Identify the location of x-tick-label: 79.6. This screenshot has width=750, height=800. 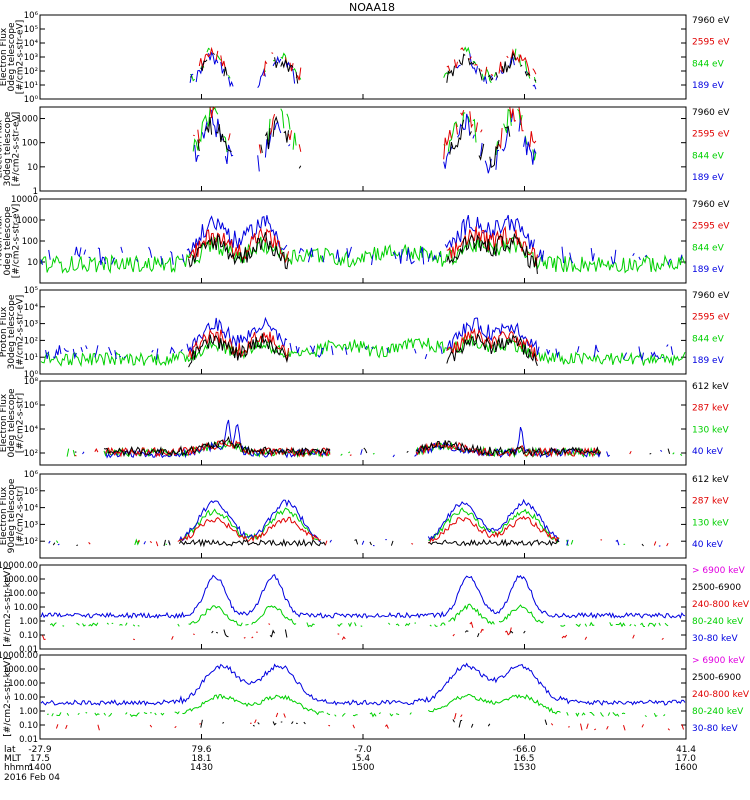
(201, 750).